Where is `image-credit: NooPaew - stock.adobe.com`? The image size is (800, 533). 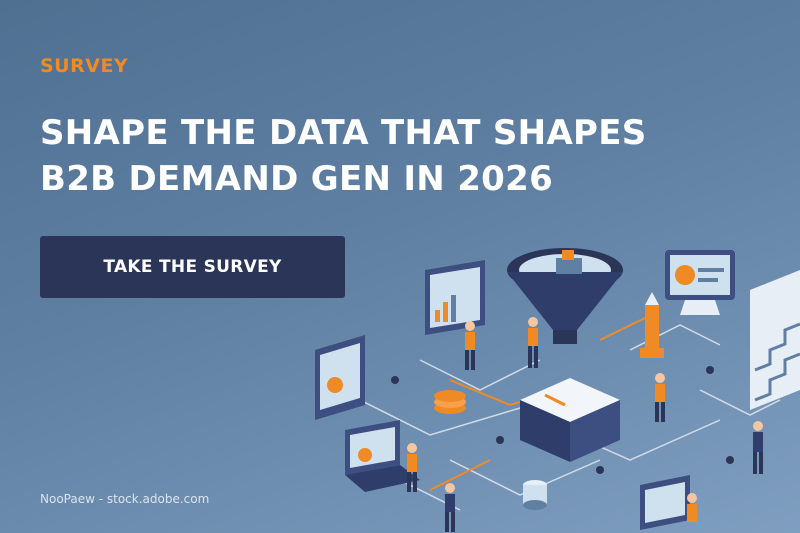 image-credit: NooPaew - stock.adobe.com is located at coordinates (125, 499).